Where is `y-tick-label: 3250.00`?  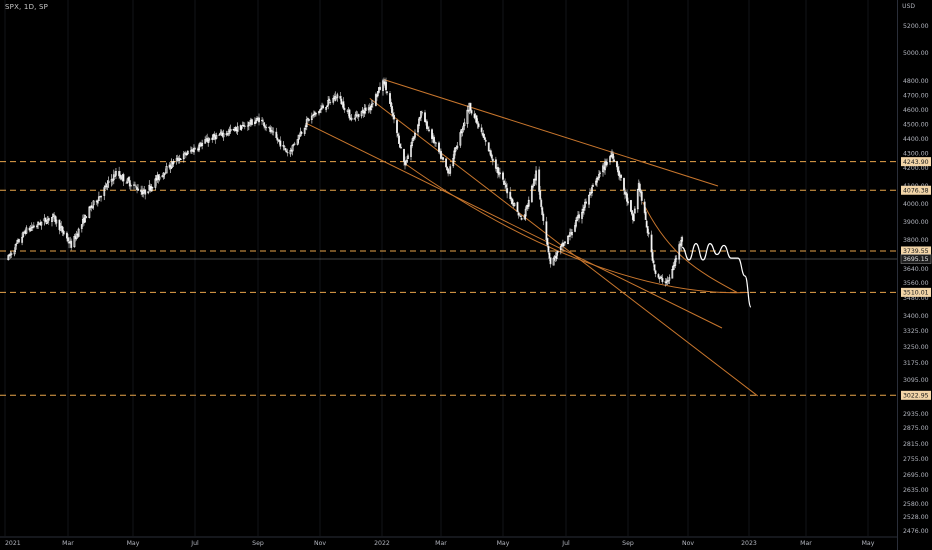 y-tick-label: 3250.00 is located at coordinates (916, 347).